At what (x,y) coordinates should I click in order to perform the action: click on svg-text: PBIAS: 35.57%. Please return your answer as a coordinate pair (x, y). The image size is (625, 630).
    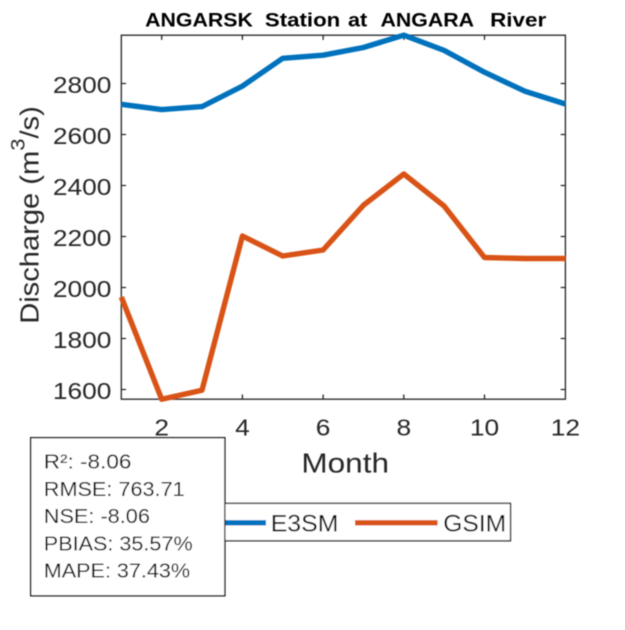
    Looking at the image, I should click on (118, 544).